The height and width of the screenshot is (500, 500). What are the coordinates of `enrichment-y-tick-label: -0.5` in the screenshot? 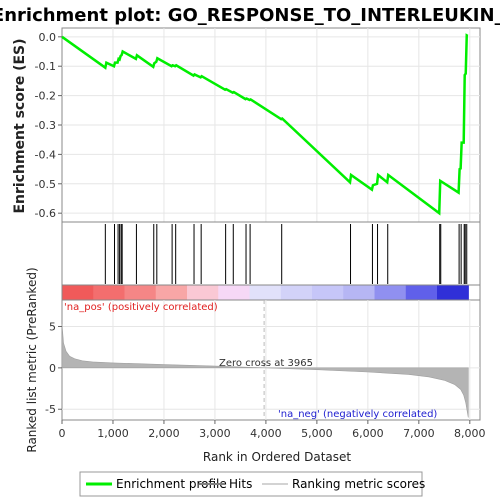 It's located at (45, 184).